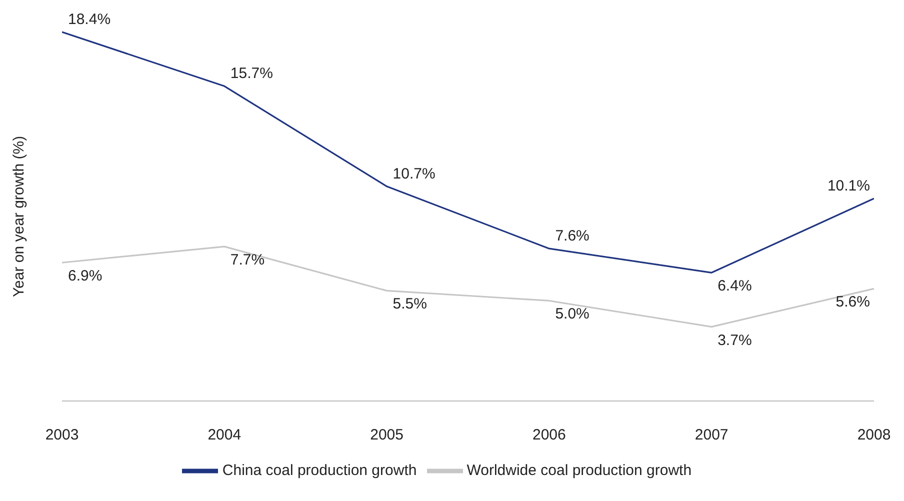 The width and height of the screenshot is (904, 501). Describe the element at coordinates (848, 185) in the screenshot. I see `data-label: 10.1%` at that location.